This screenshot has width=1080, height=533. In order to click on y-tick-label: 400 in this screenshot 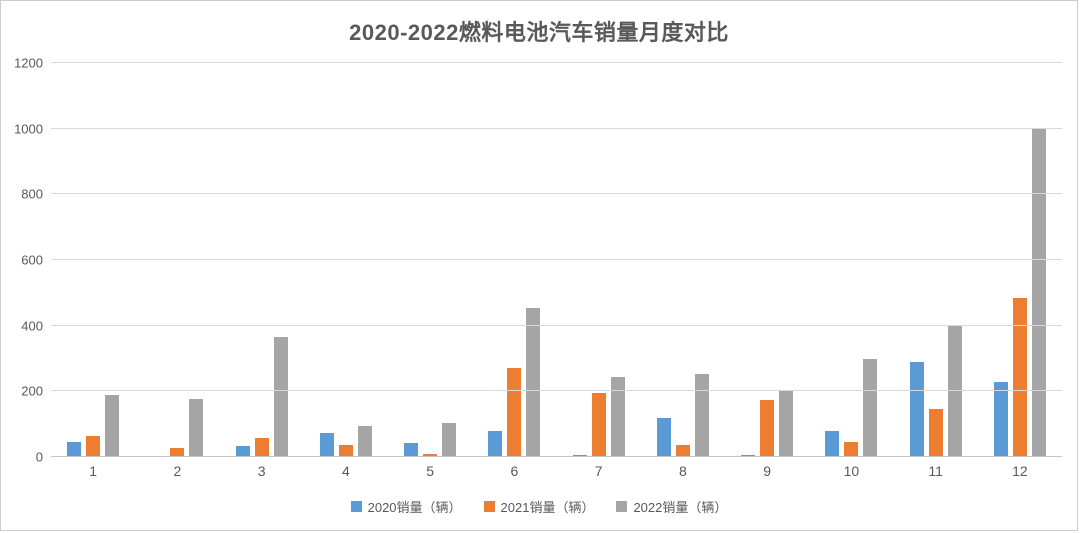, I will do `click(32, 326)`.